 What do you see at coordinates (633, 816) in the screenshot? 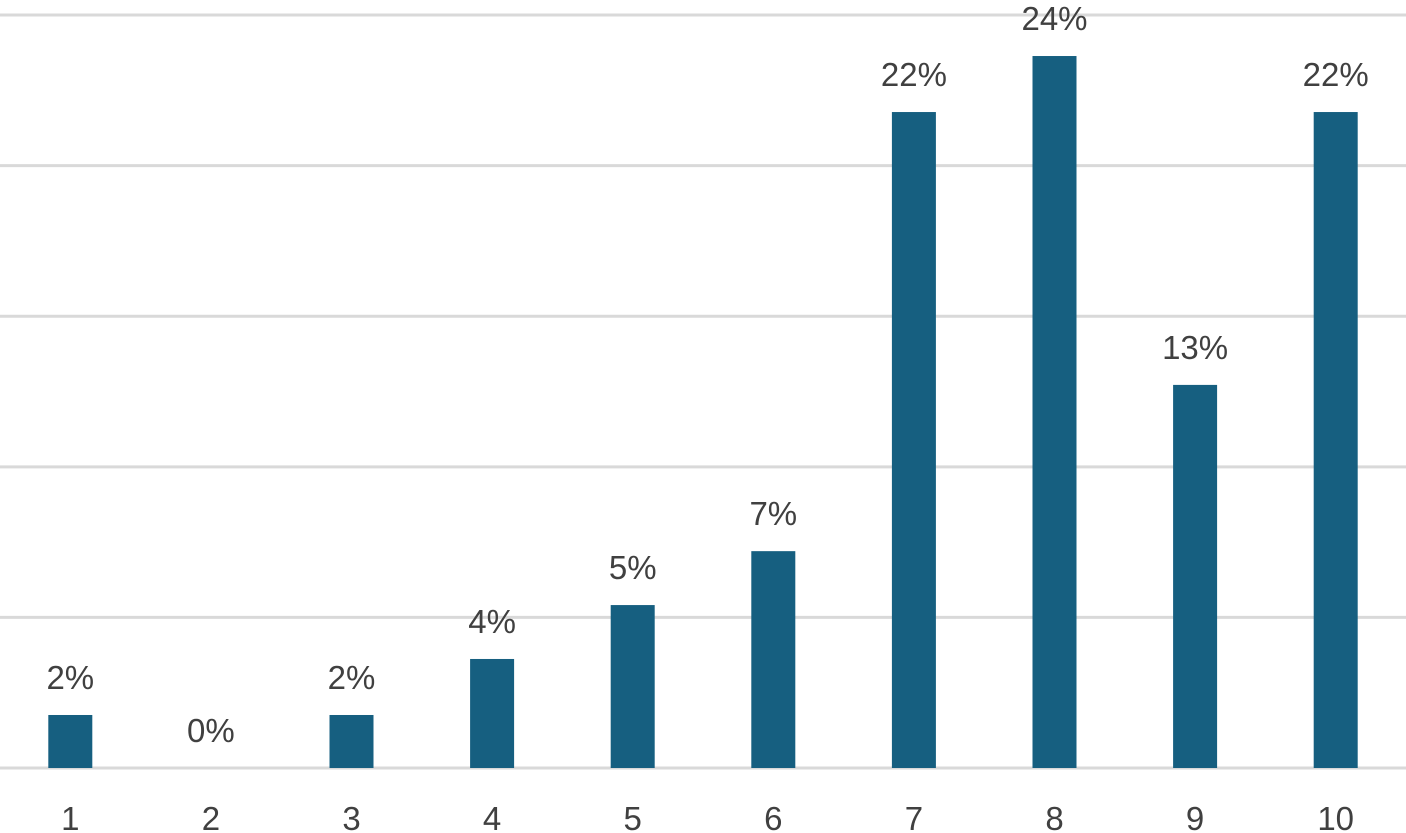
I see `x-tick-label: 5` at bounding box center [633, 816].